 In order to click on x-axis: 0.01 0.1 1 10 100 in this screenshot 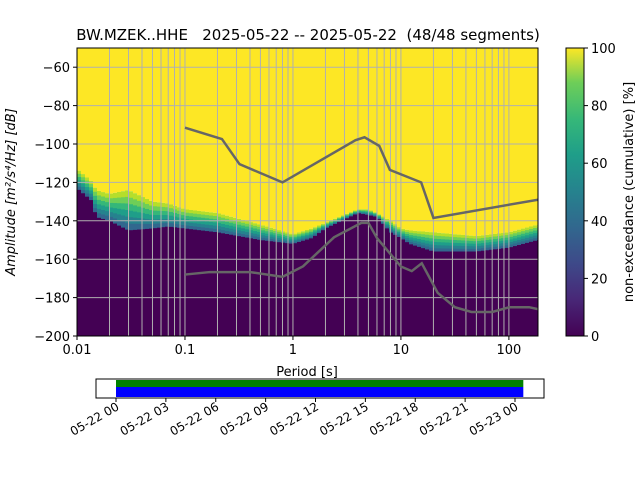, I will do `click(292, 347)`.